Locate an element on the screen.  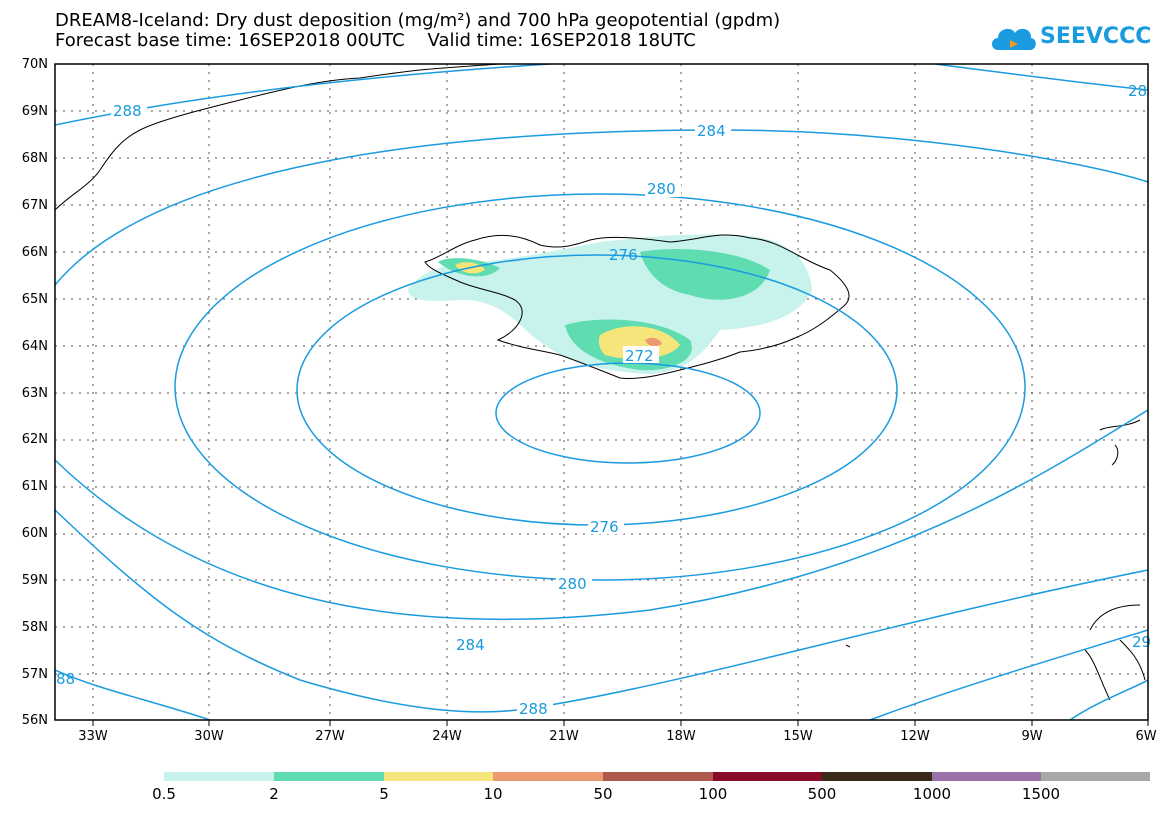
lon-label: 27W is located at coordinates (330, 736).